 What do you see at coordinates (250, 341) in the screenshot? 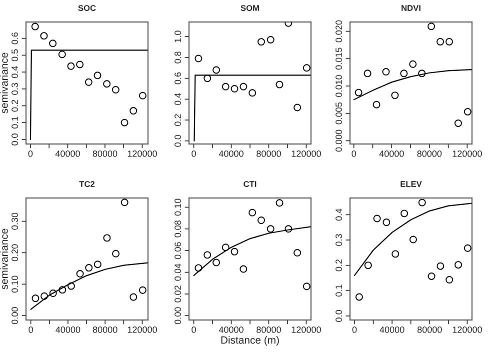
I see `x-axis-title: Distance (m)` at bounding box center [250, 341].